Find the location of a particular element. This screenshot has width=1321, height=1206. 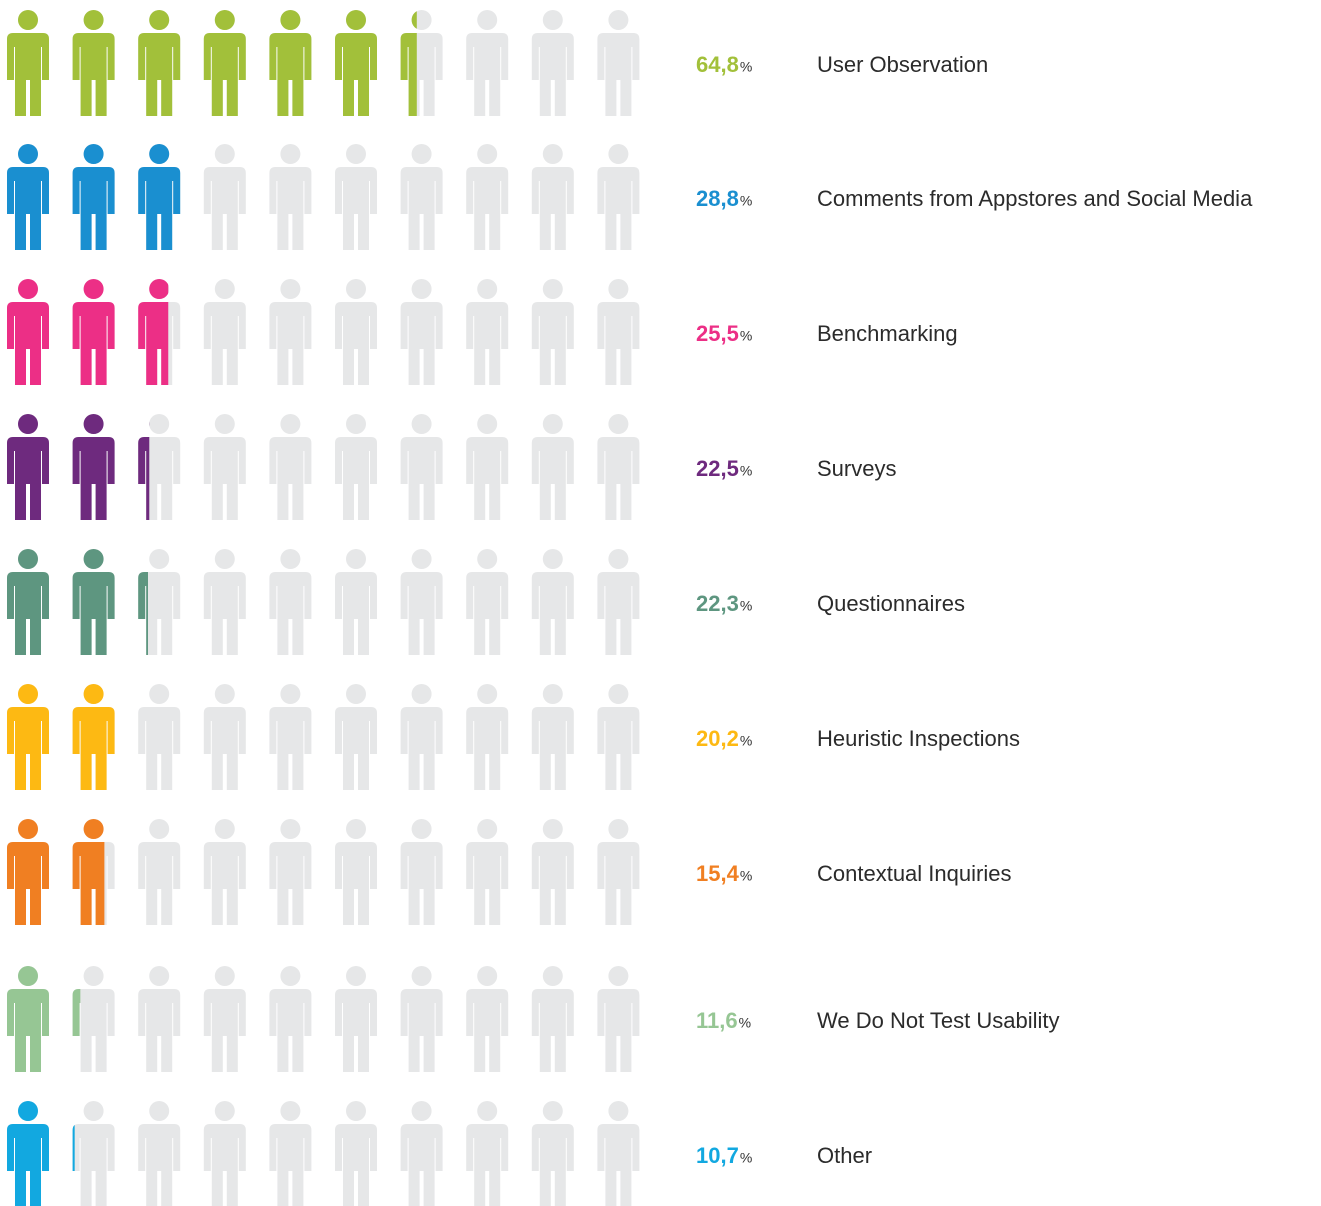

category-label: Benchmarking is located at coordinates (887, 333).